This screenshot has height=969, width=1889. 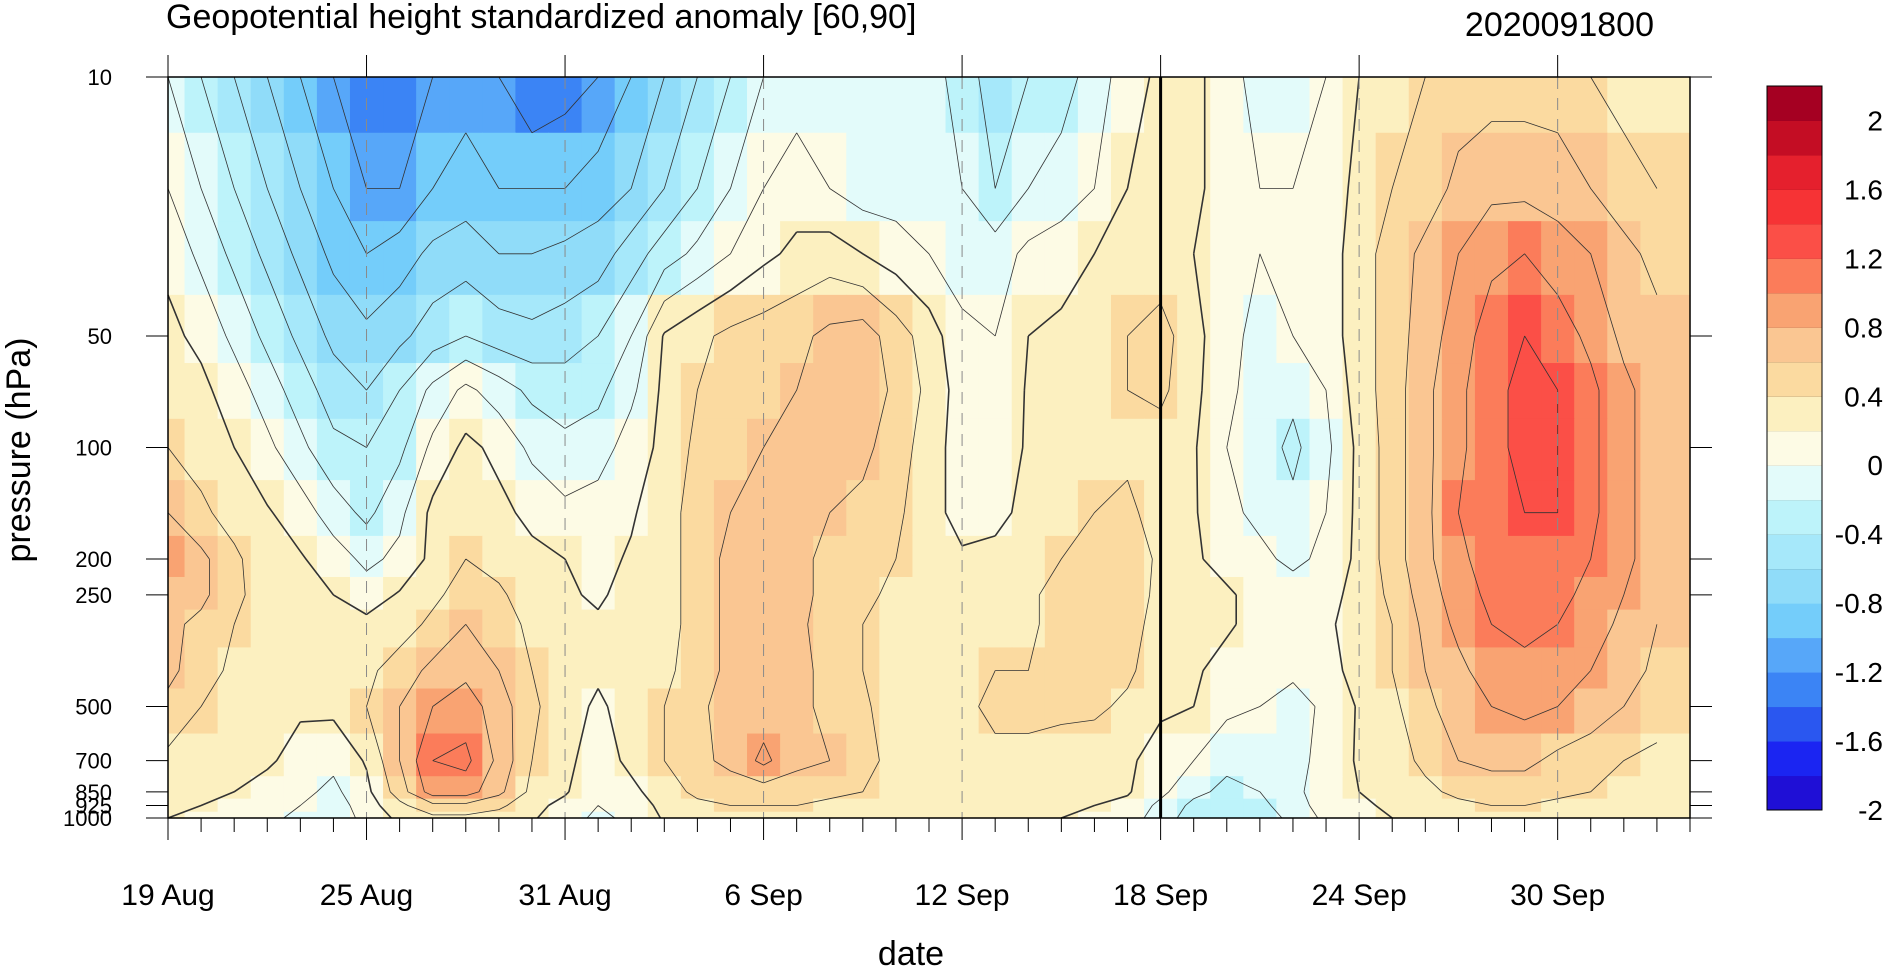 What do you see at coordinates (93, 805) in the screenshot?
I see `y-tick-label: 925` at bounding box center [93, 805].